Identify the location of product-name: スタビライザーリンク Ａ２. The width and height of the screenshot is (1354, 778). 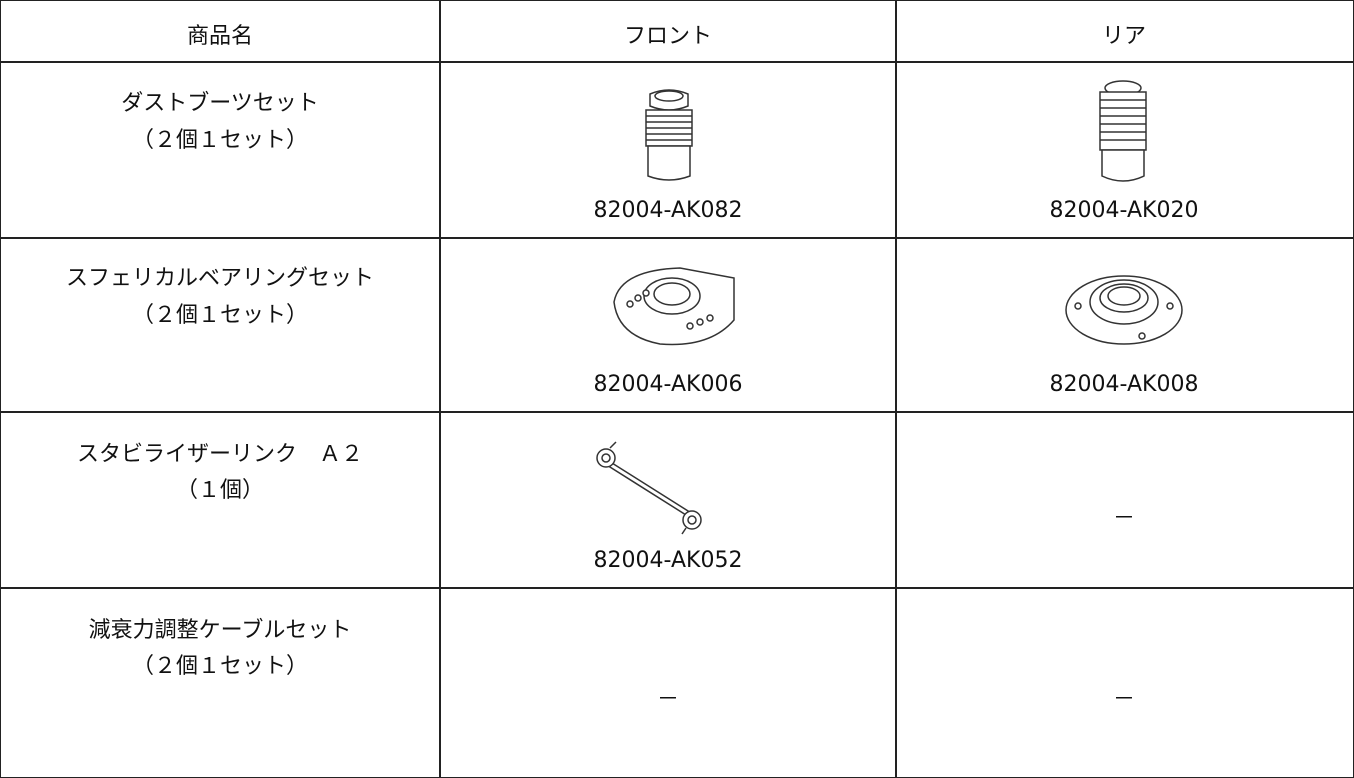
(219, 454).